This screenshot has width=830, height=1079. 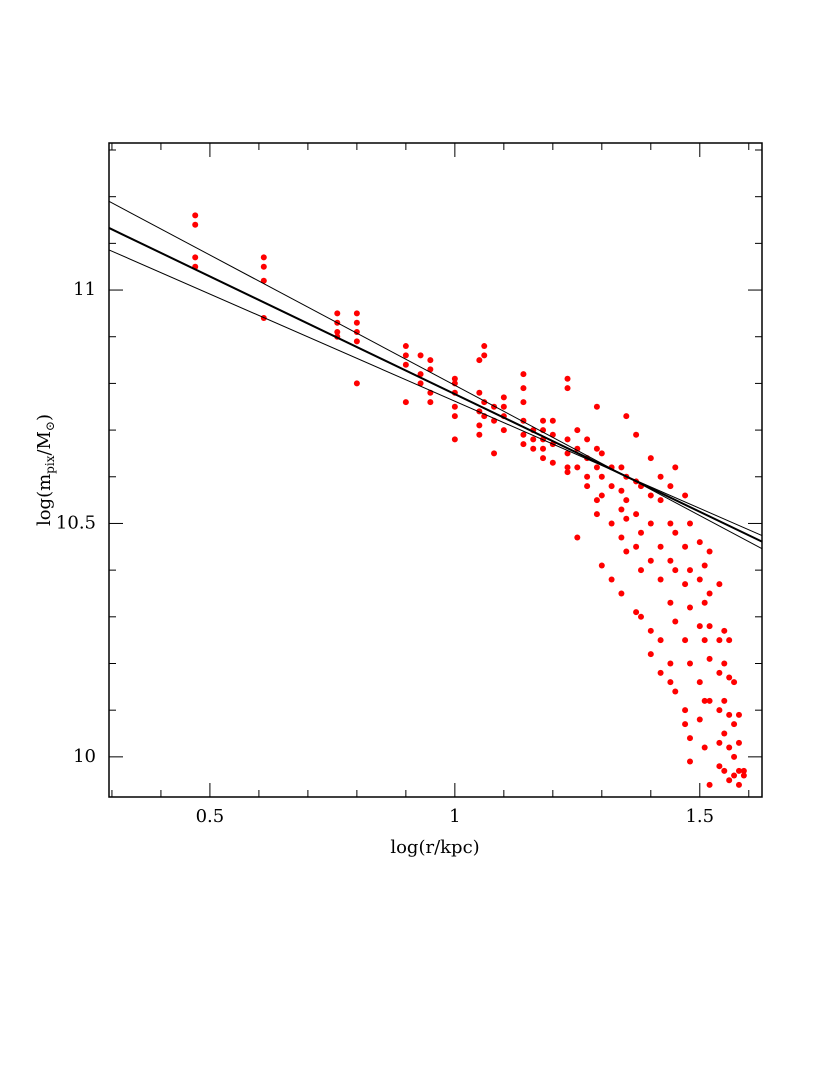 What do you see at coordinates (210, 816) in the screenshot?
I see `x-tick-label: 0.5` at bounding box center [210, 816].